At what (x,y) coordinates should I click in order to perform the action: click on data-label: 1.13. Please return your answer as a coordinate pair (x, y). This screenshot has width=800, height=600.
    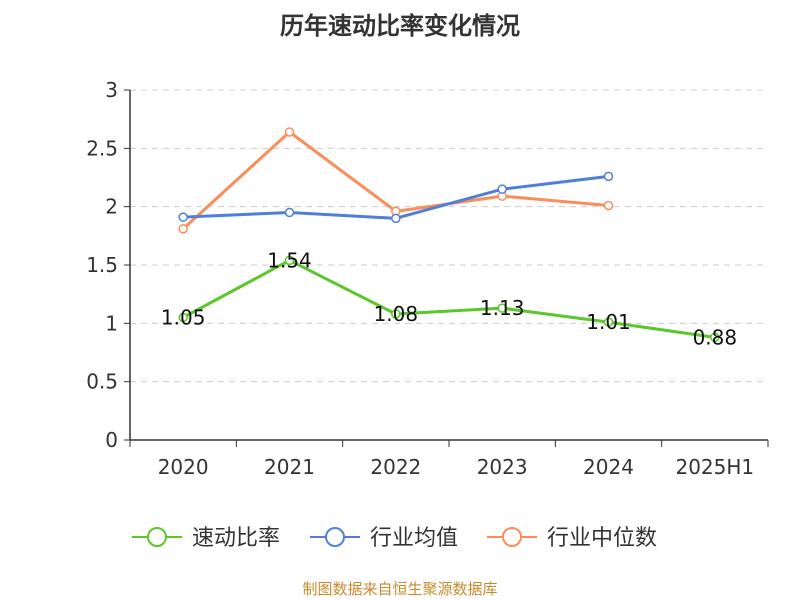
    Looking at the image, I should click on (502, 308).